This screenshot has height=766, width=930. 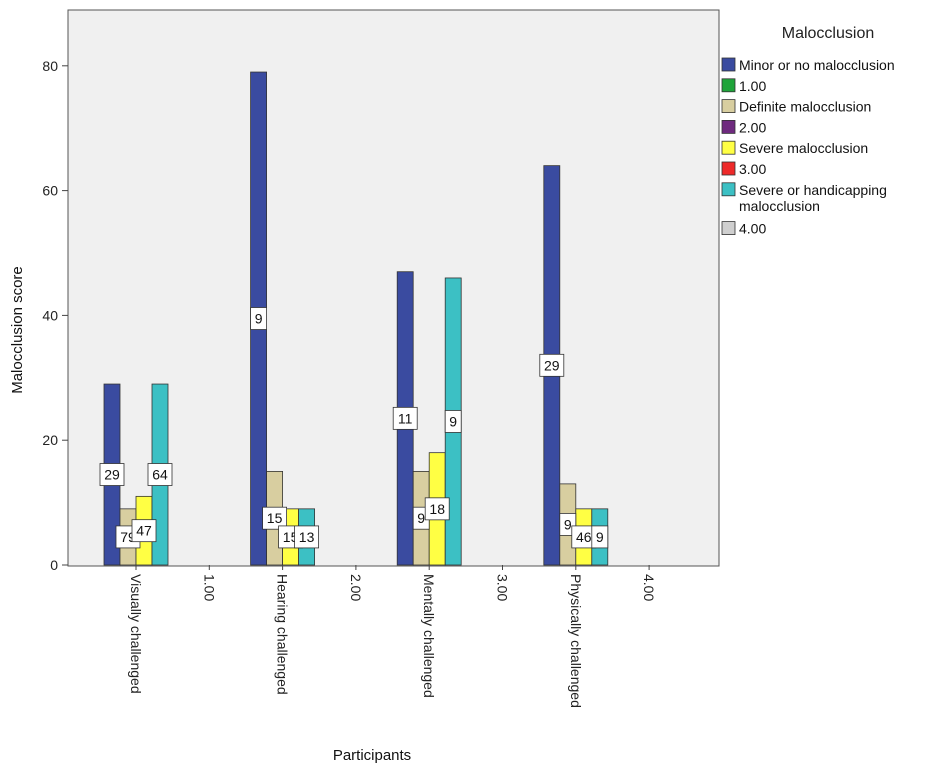 I want to click on y-tick-label: 0, so click(x=54, y=565).